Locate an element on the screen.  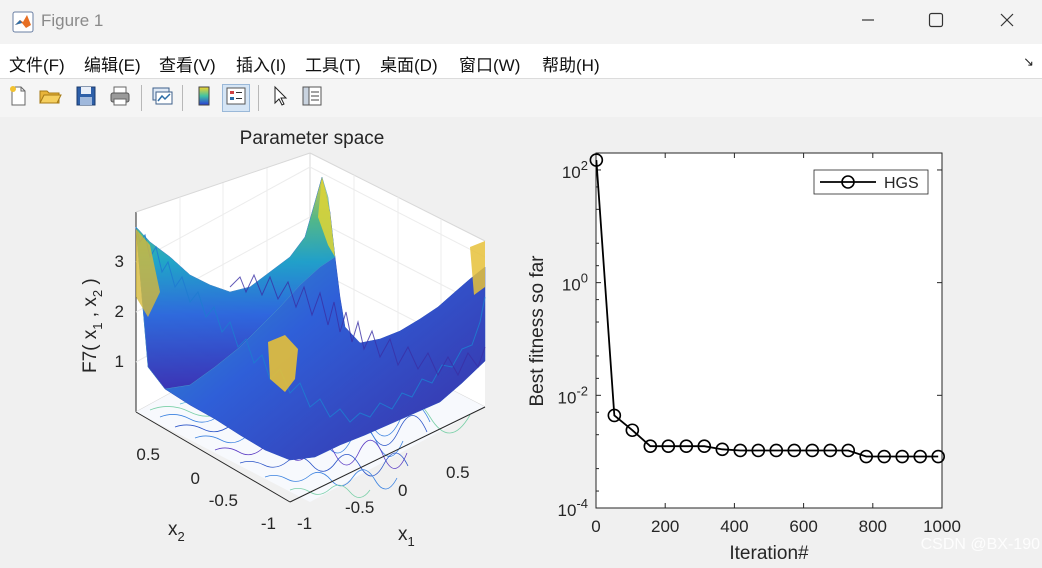
x1-tick-label: 0.5 is located at coordinates (458, 472).